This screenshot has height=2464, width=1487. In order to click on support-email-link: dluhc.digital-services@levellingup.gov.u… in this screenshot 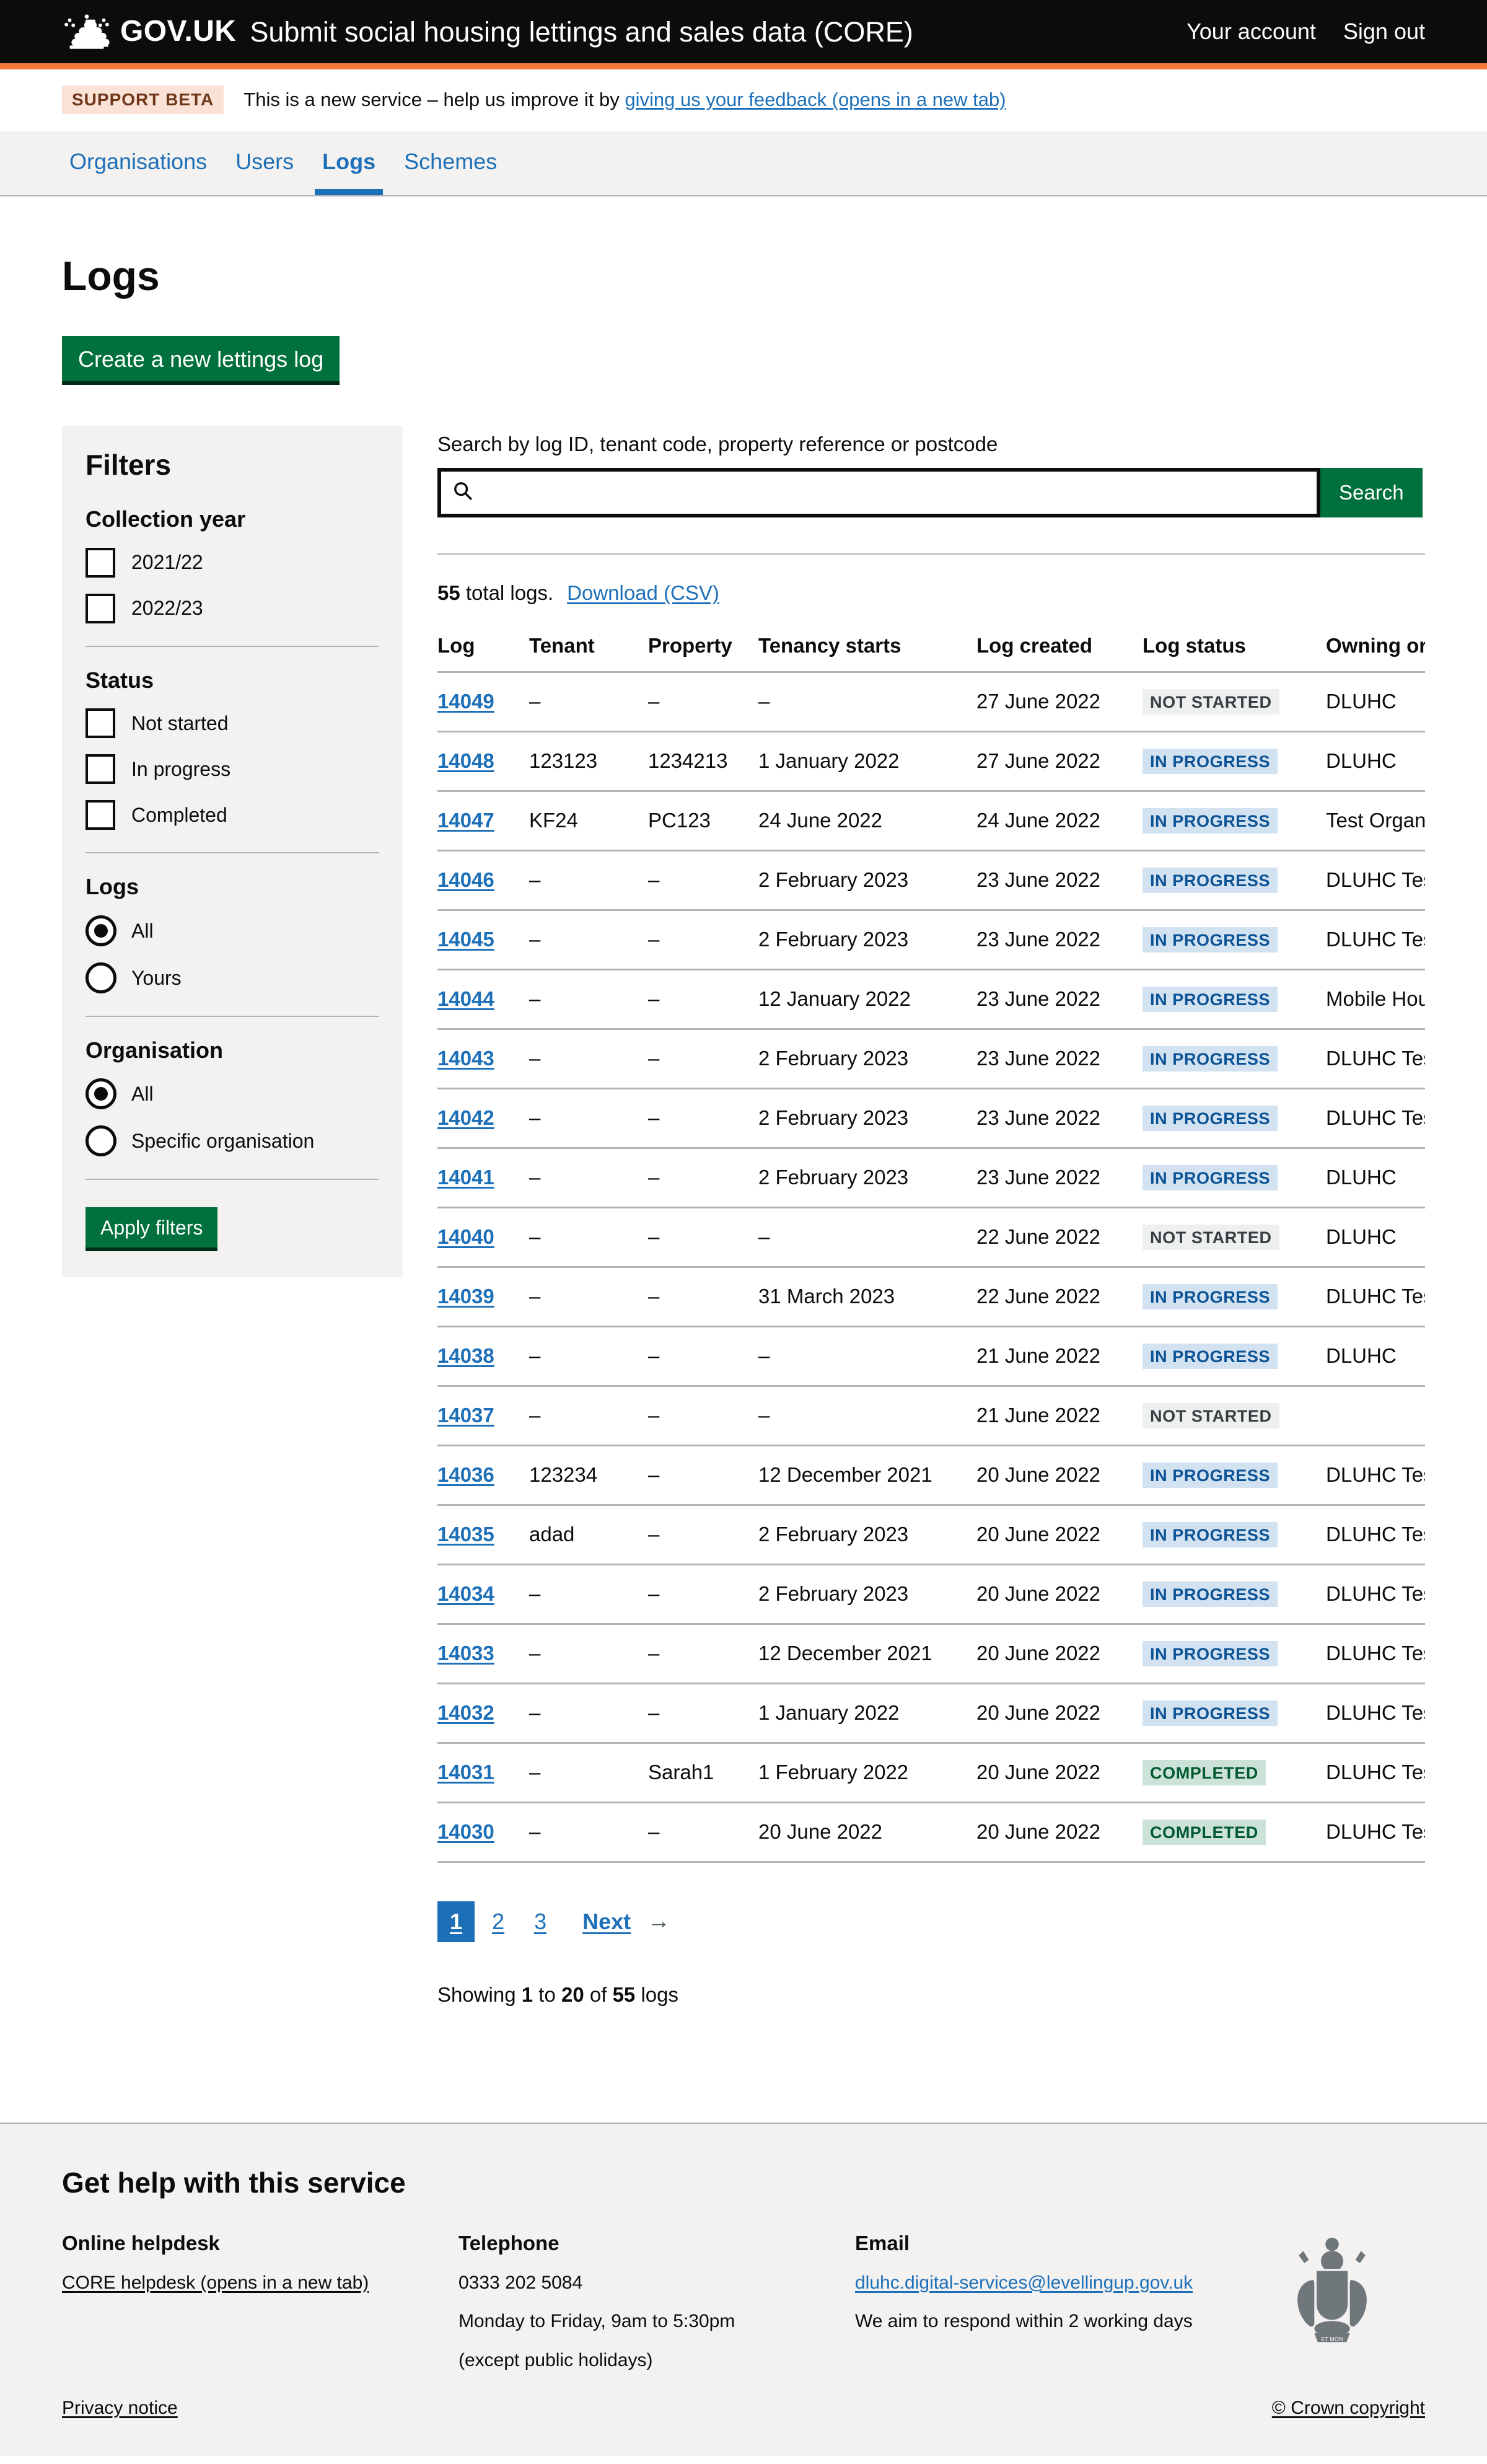, I will do `click(1024, 2282)`.